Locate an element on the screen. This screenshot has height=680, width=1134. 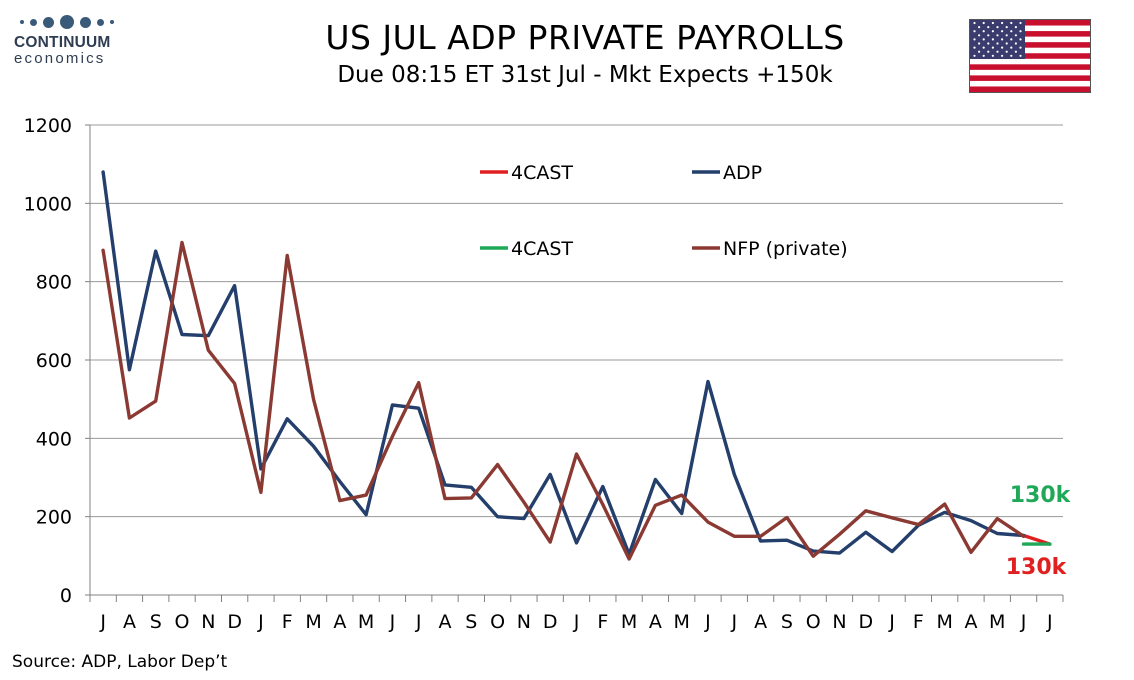
legend: 4CAST ADP 4CAST NFP (private) is located at coordinates (664, 211).